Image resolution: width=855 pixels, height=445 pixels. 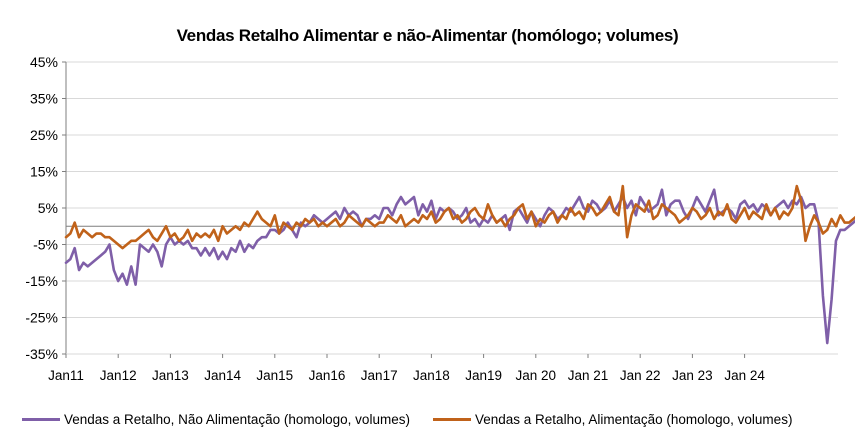 What do you see at coordinates (41, 354) in the screenshot?
I see `y-tick-label: -35%` at bounding box center [41, 354].